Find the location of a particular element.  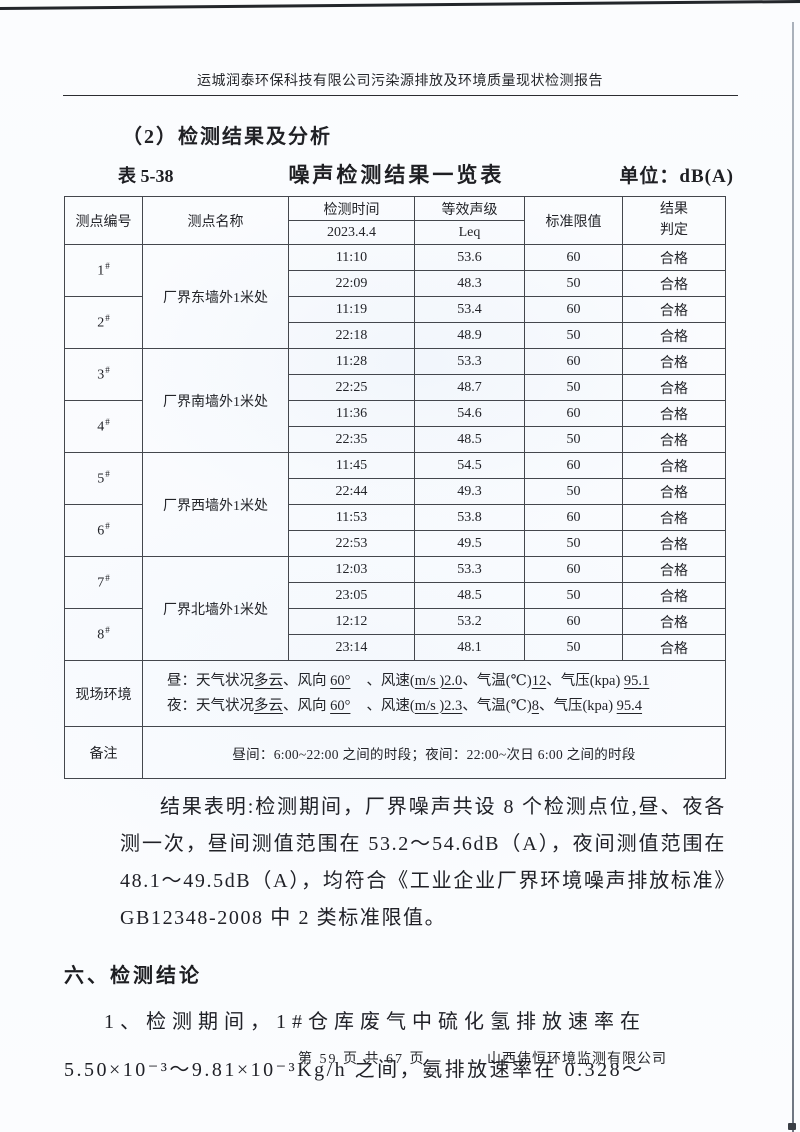

conclusion-heading: 六、检测结论 is located at coordinates (133, 976).